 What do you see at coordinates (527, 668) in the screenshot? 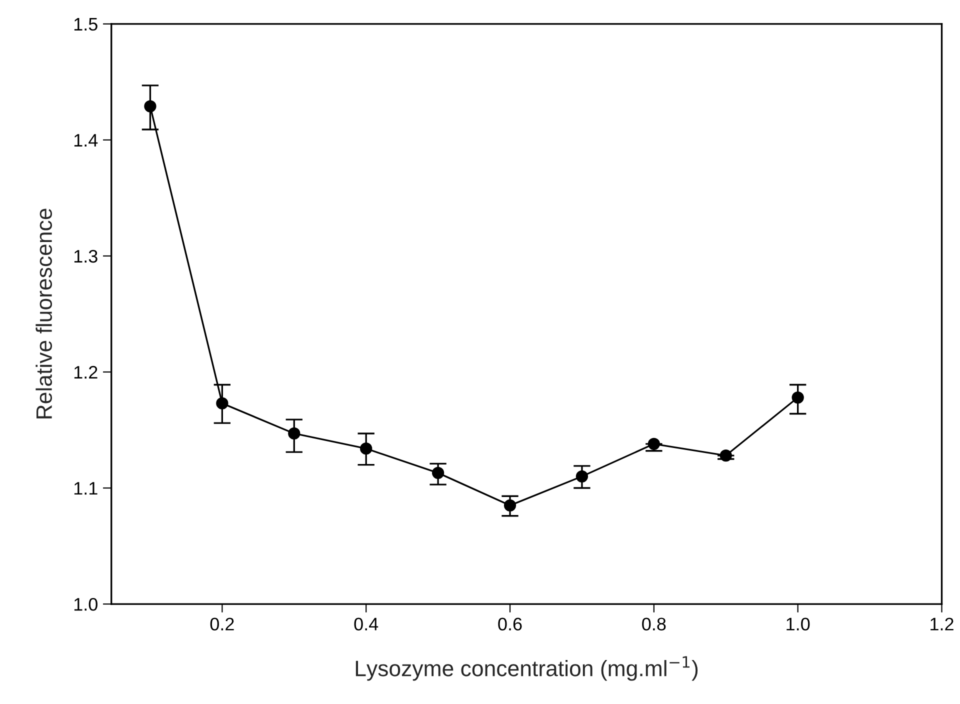
I see `x-axis-title: Lysozyme concentration (mg.ml$^{−1}$)` at bounding box center [527, 668].